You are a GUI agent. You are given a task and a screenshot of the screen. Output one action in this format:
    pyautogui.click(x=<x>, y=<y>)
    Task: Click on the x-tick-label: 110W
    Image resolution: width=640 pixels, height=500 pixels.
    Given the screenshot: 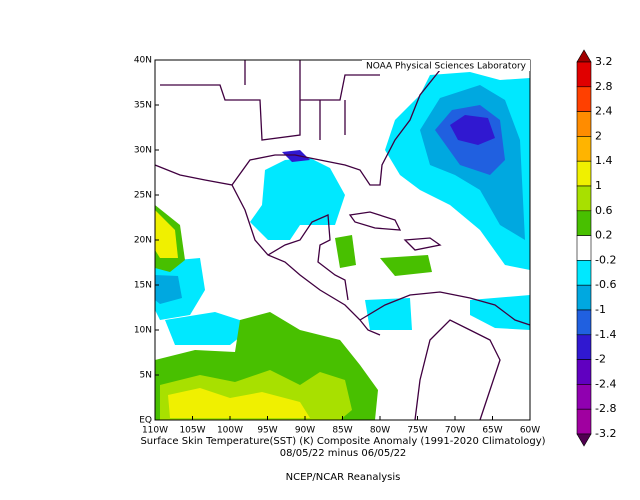 What is the action you would take?
    pyautogui.click(x=155, y=431)
    